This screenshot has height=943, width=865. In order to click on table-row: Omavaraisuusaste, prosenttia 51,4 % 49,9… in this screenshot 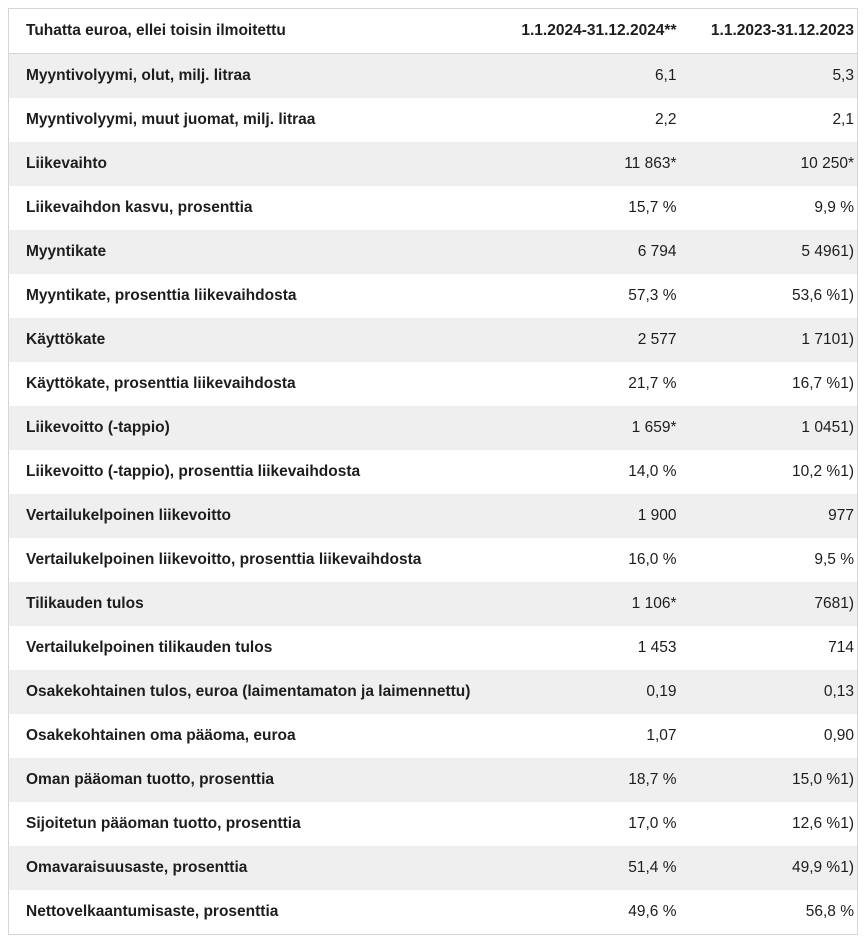, I will do `click(433, 868)`.